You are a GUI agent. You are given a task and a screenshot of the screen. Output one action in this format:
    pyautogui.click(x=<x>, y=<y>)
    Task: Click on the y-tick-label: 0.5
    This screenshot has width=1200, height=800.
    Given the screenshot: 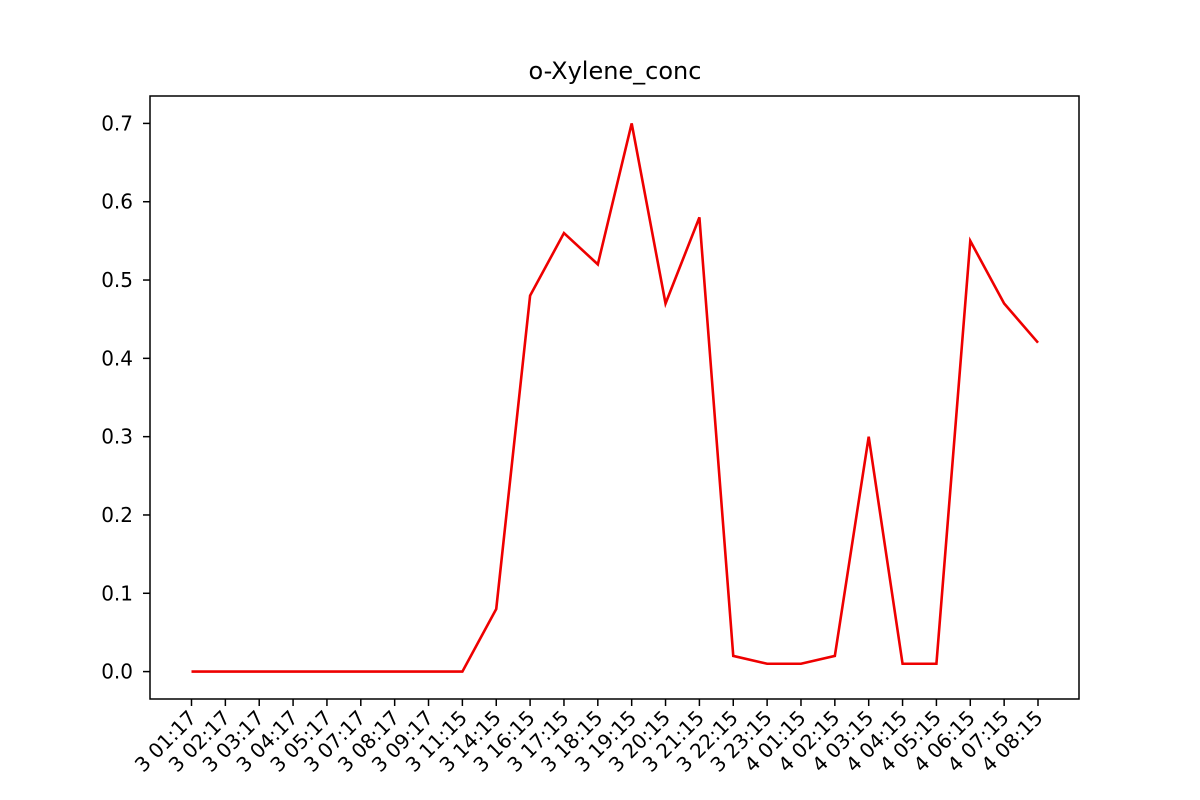 What is the action you would take?
    pyautogui.click(x=117, y=280)
    